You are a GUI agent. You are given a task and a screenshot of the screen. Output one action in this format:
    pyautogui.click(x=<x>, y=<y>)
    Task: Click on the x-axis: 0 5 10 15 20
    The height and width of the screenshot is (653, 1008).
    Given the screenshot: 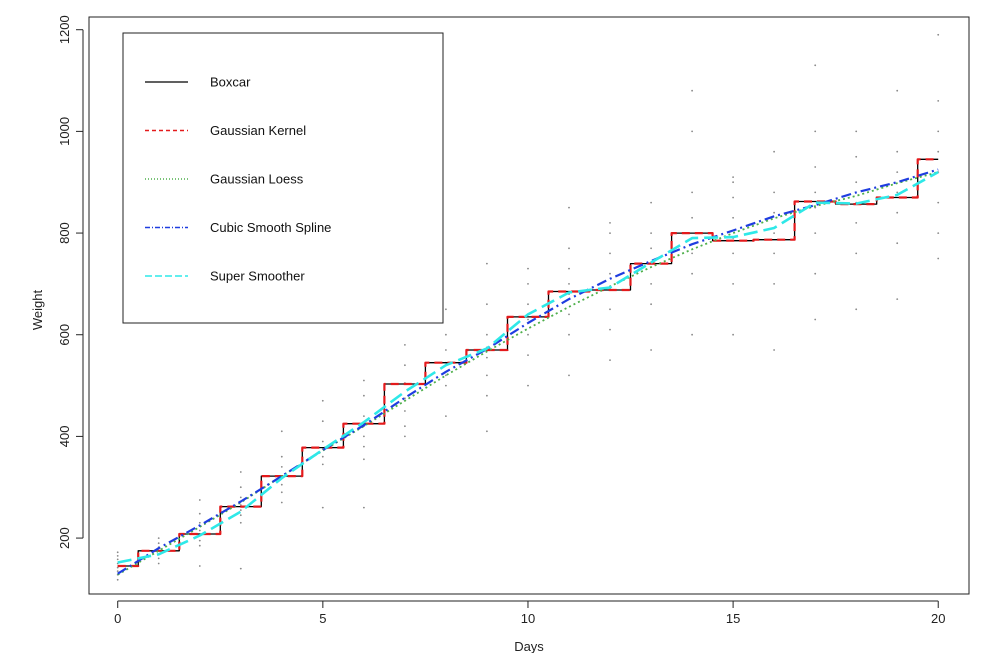 What is the action you would take?
    pyautogui.click(x=529, y=613)
    